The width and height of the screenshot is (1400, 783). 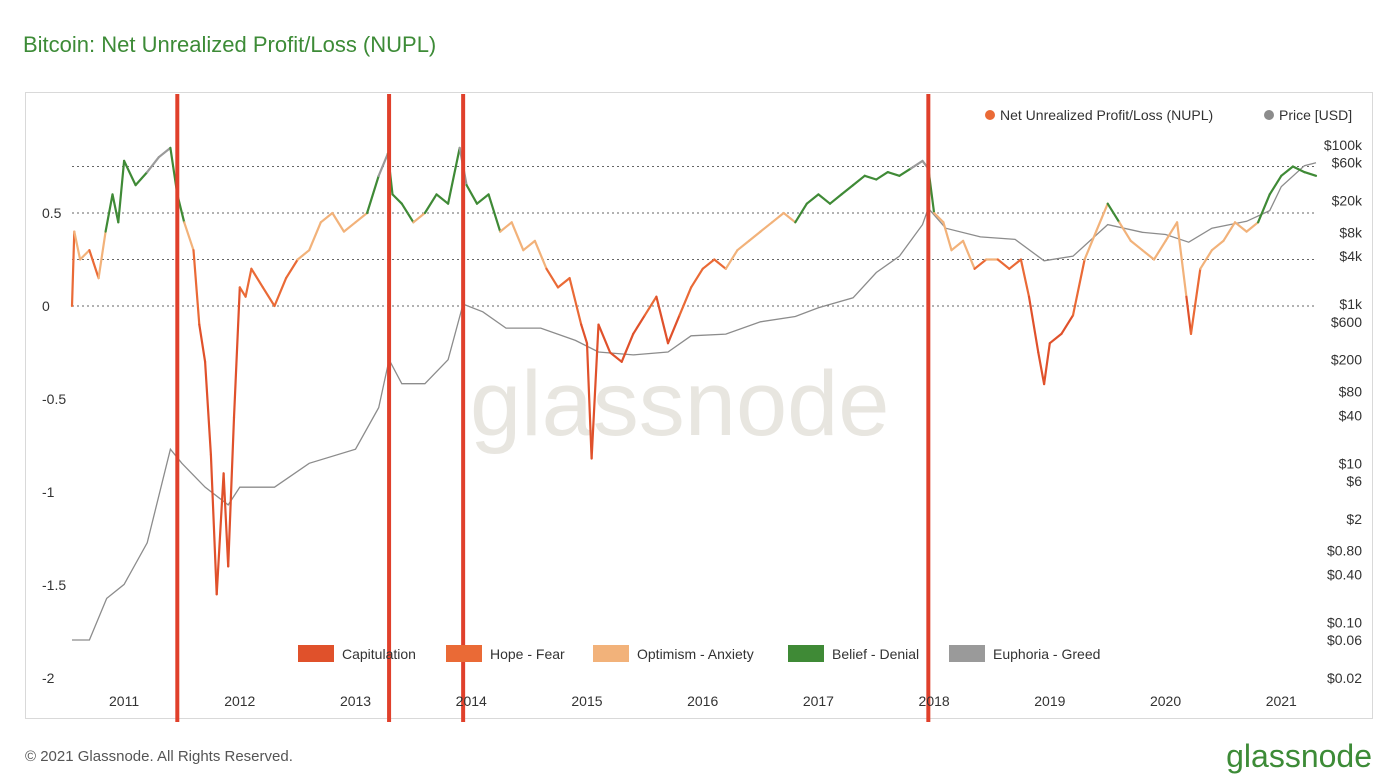 What do you see at coordinates (1351, 304) in the screenshot?
I see `right-tick-label: $1k` at bounding box center [1351, 304].